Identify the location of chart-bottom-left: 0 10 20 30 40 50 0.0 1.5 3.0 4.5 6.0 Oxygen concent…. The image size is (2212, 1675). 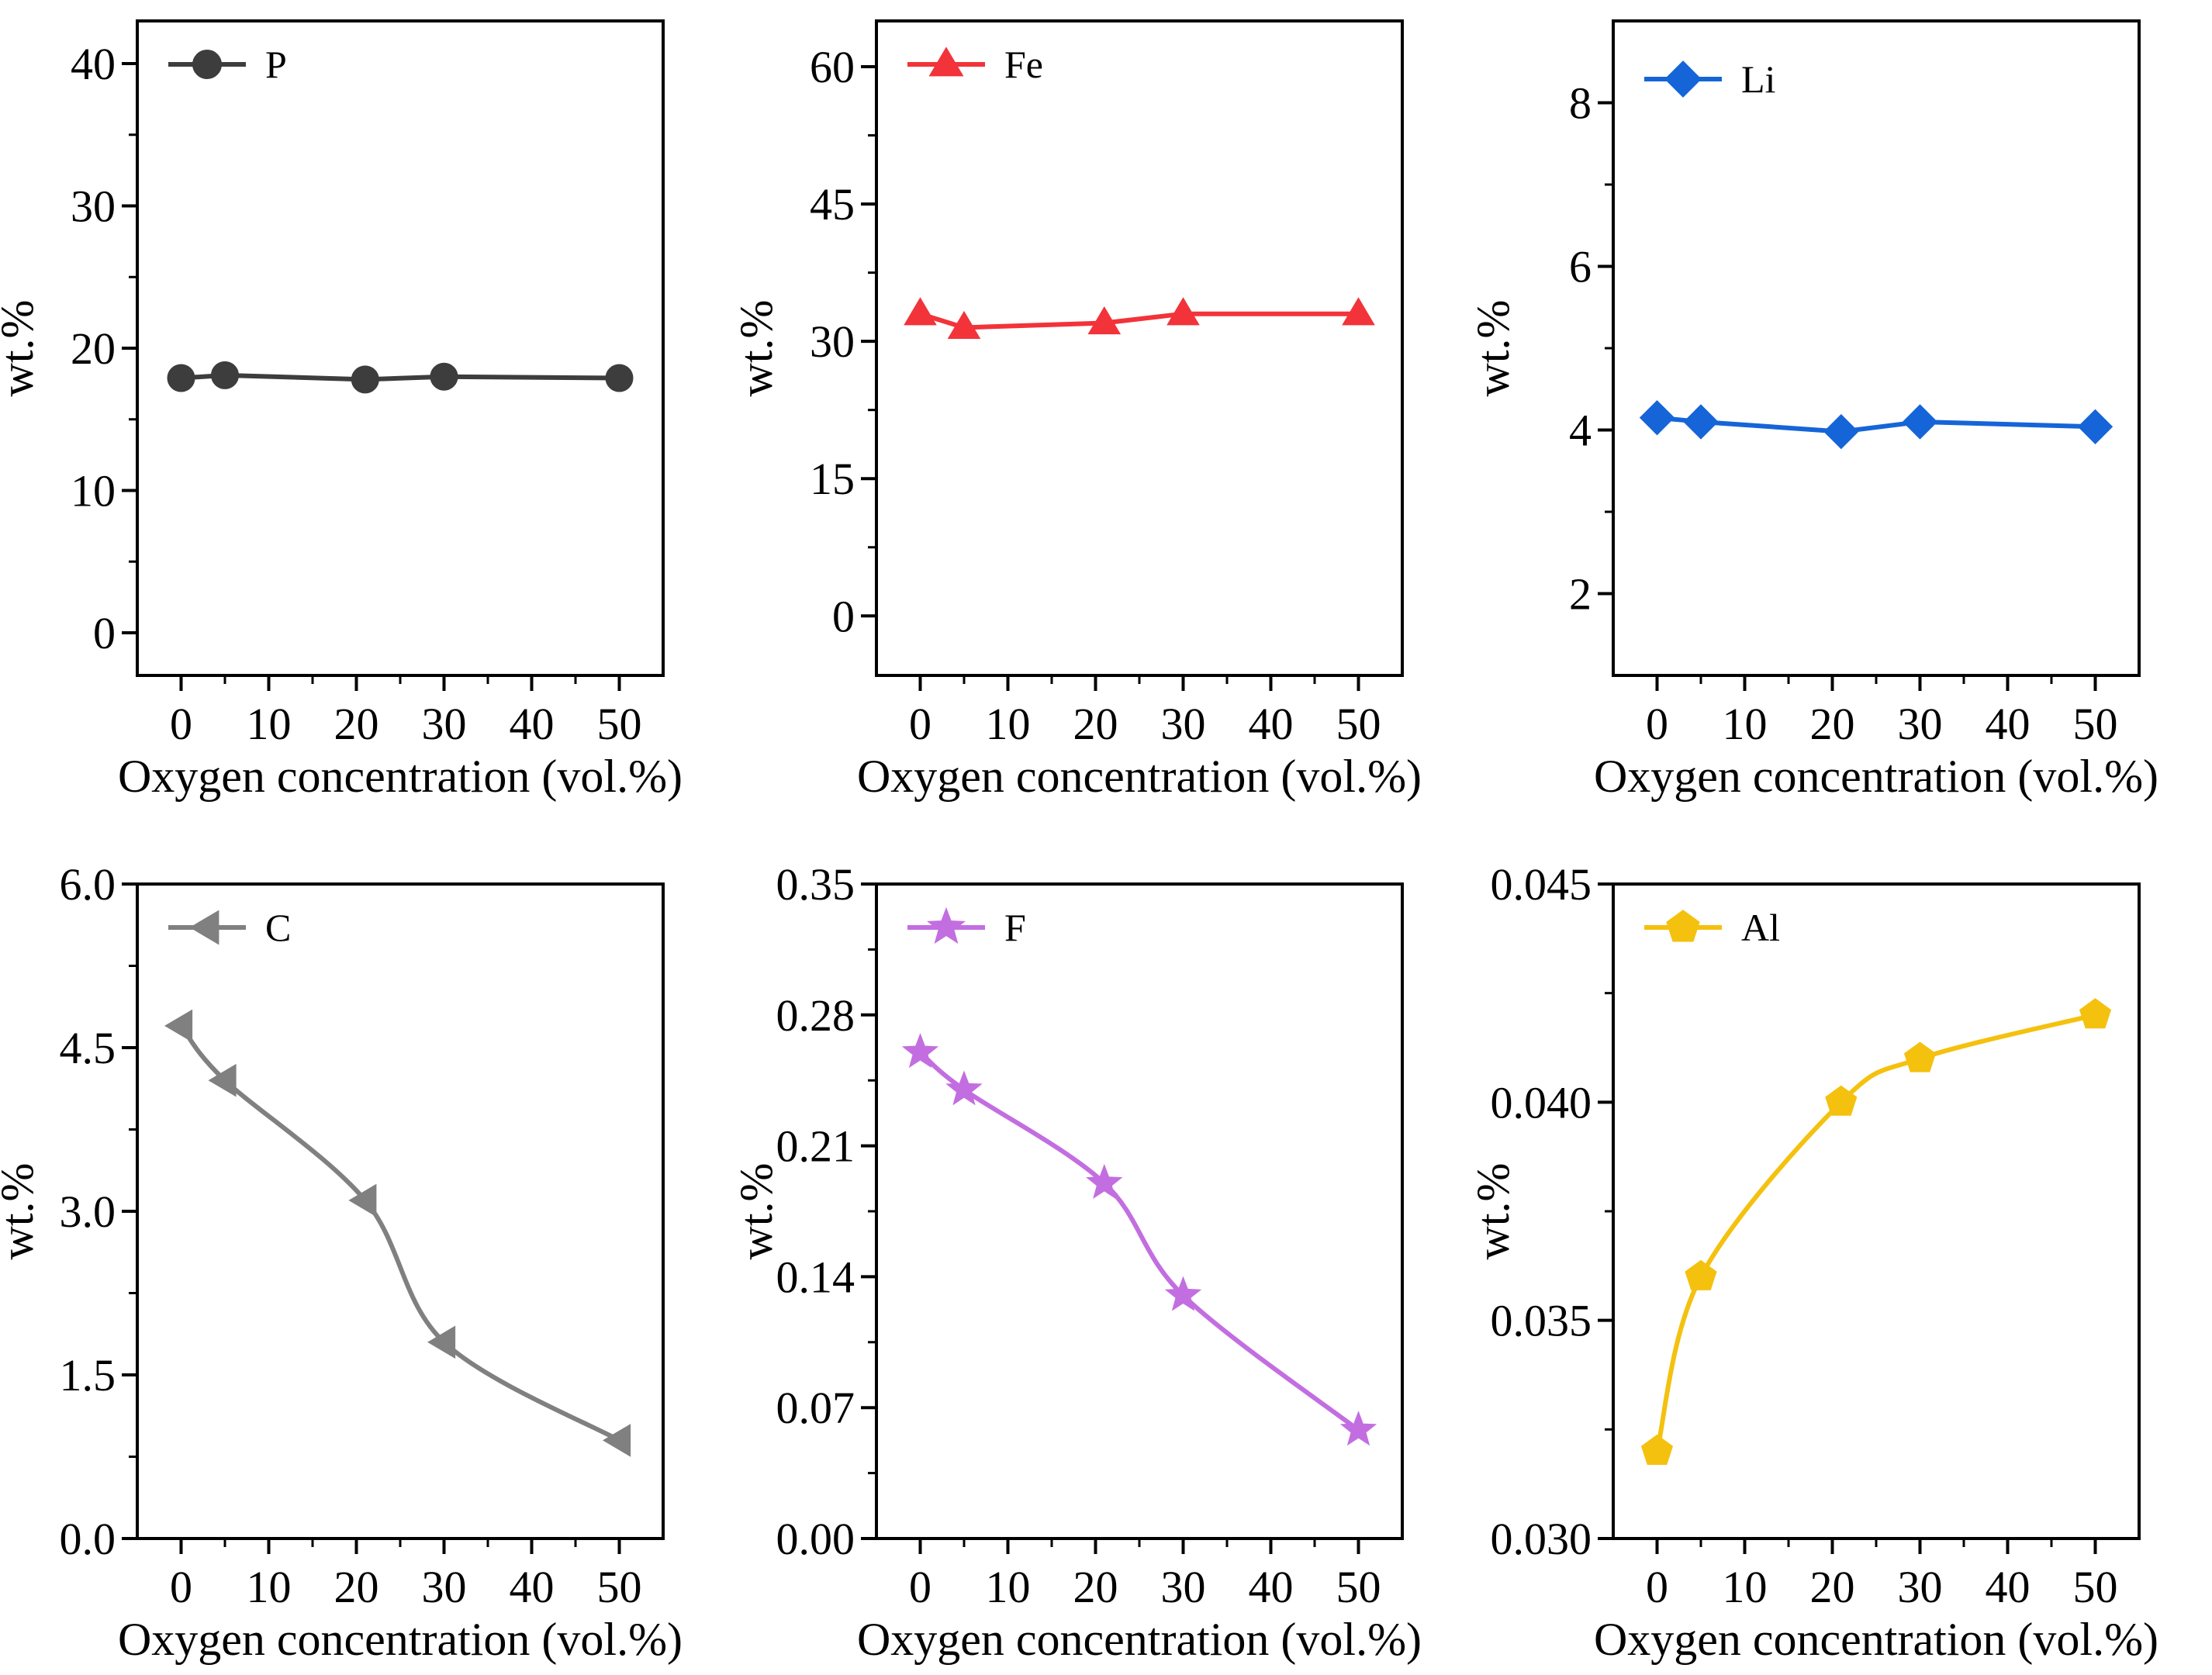
(341, 1262).